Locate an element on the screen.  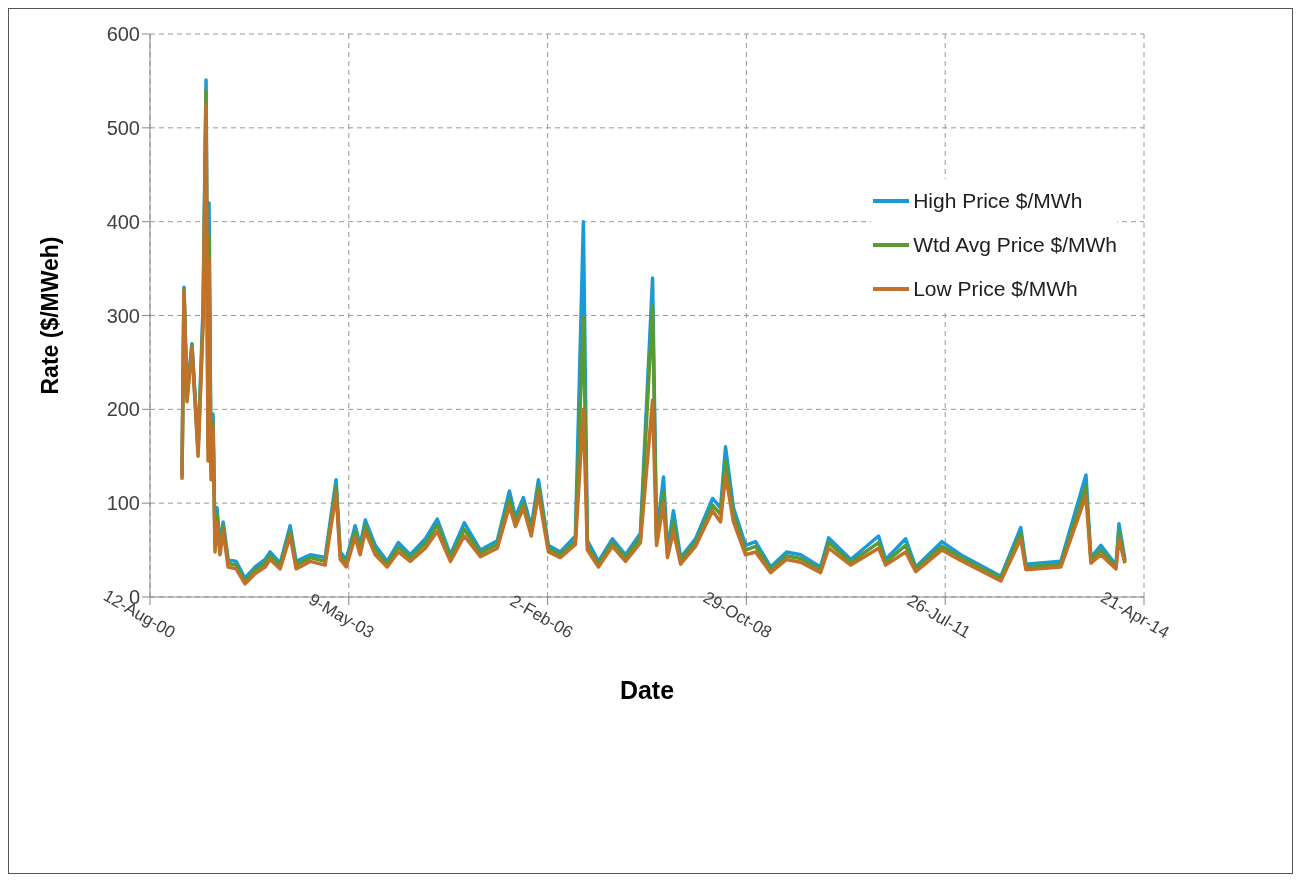
y-tick-label: 100 is located at coordinates (123, 503).